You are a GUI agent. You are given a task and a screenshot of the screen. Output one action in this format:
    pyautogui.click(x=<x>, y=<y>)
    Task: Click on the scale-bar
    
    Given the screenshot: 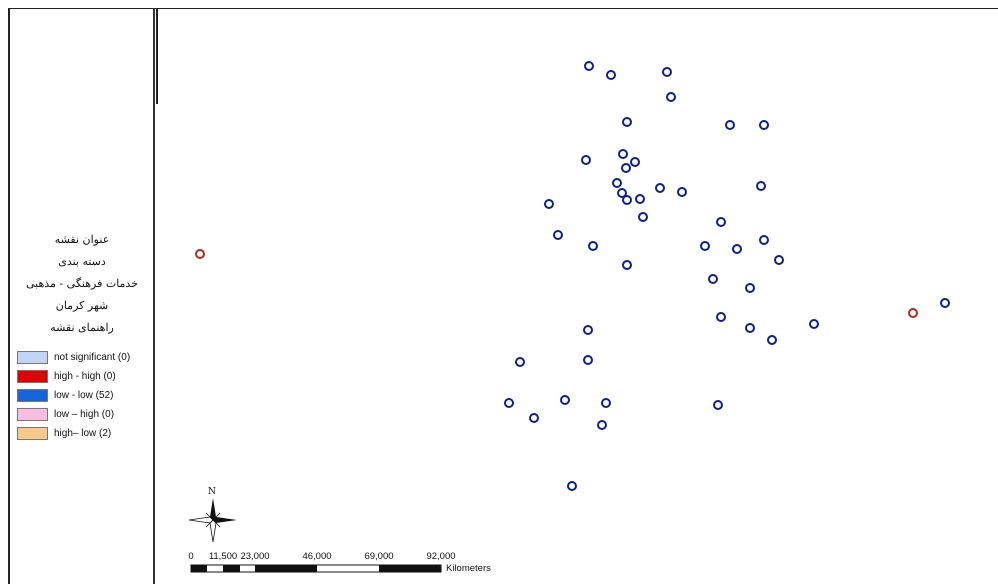 What is the action you would take?
    pyautogui.click(x=316, y=568)
    